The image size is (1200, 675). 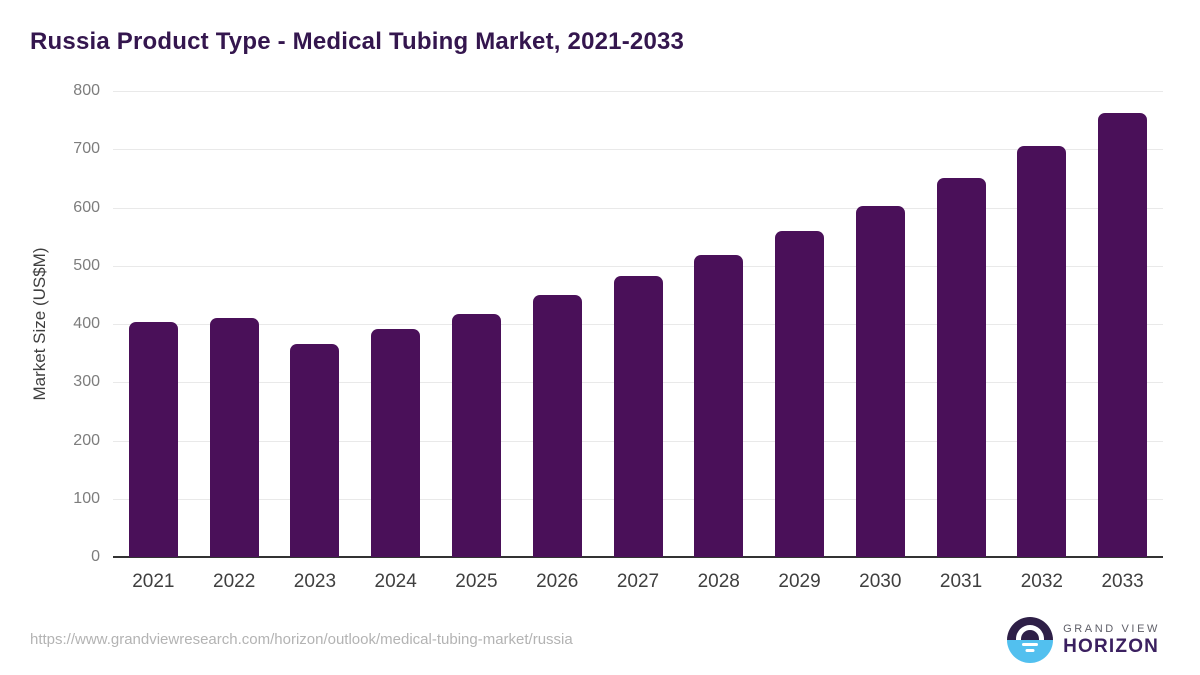 I want to click on bar-2023, so click(x=315, y=450).